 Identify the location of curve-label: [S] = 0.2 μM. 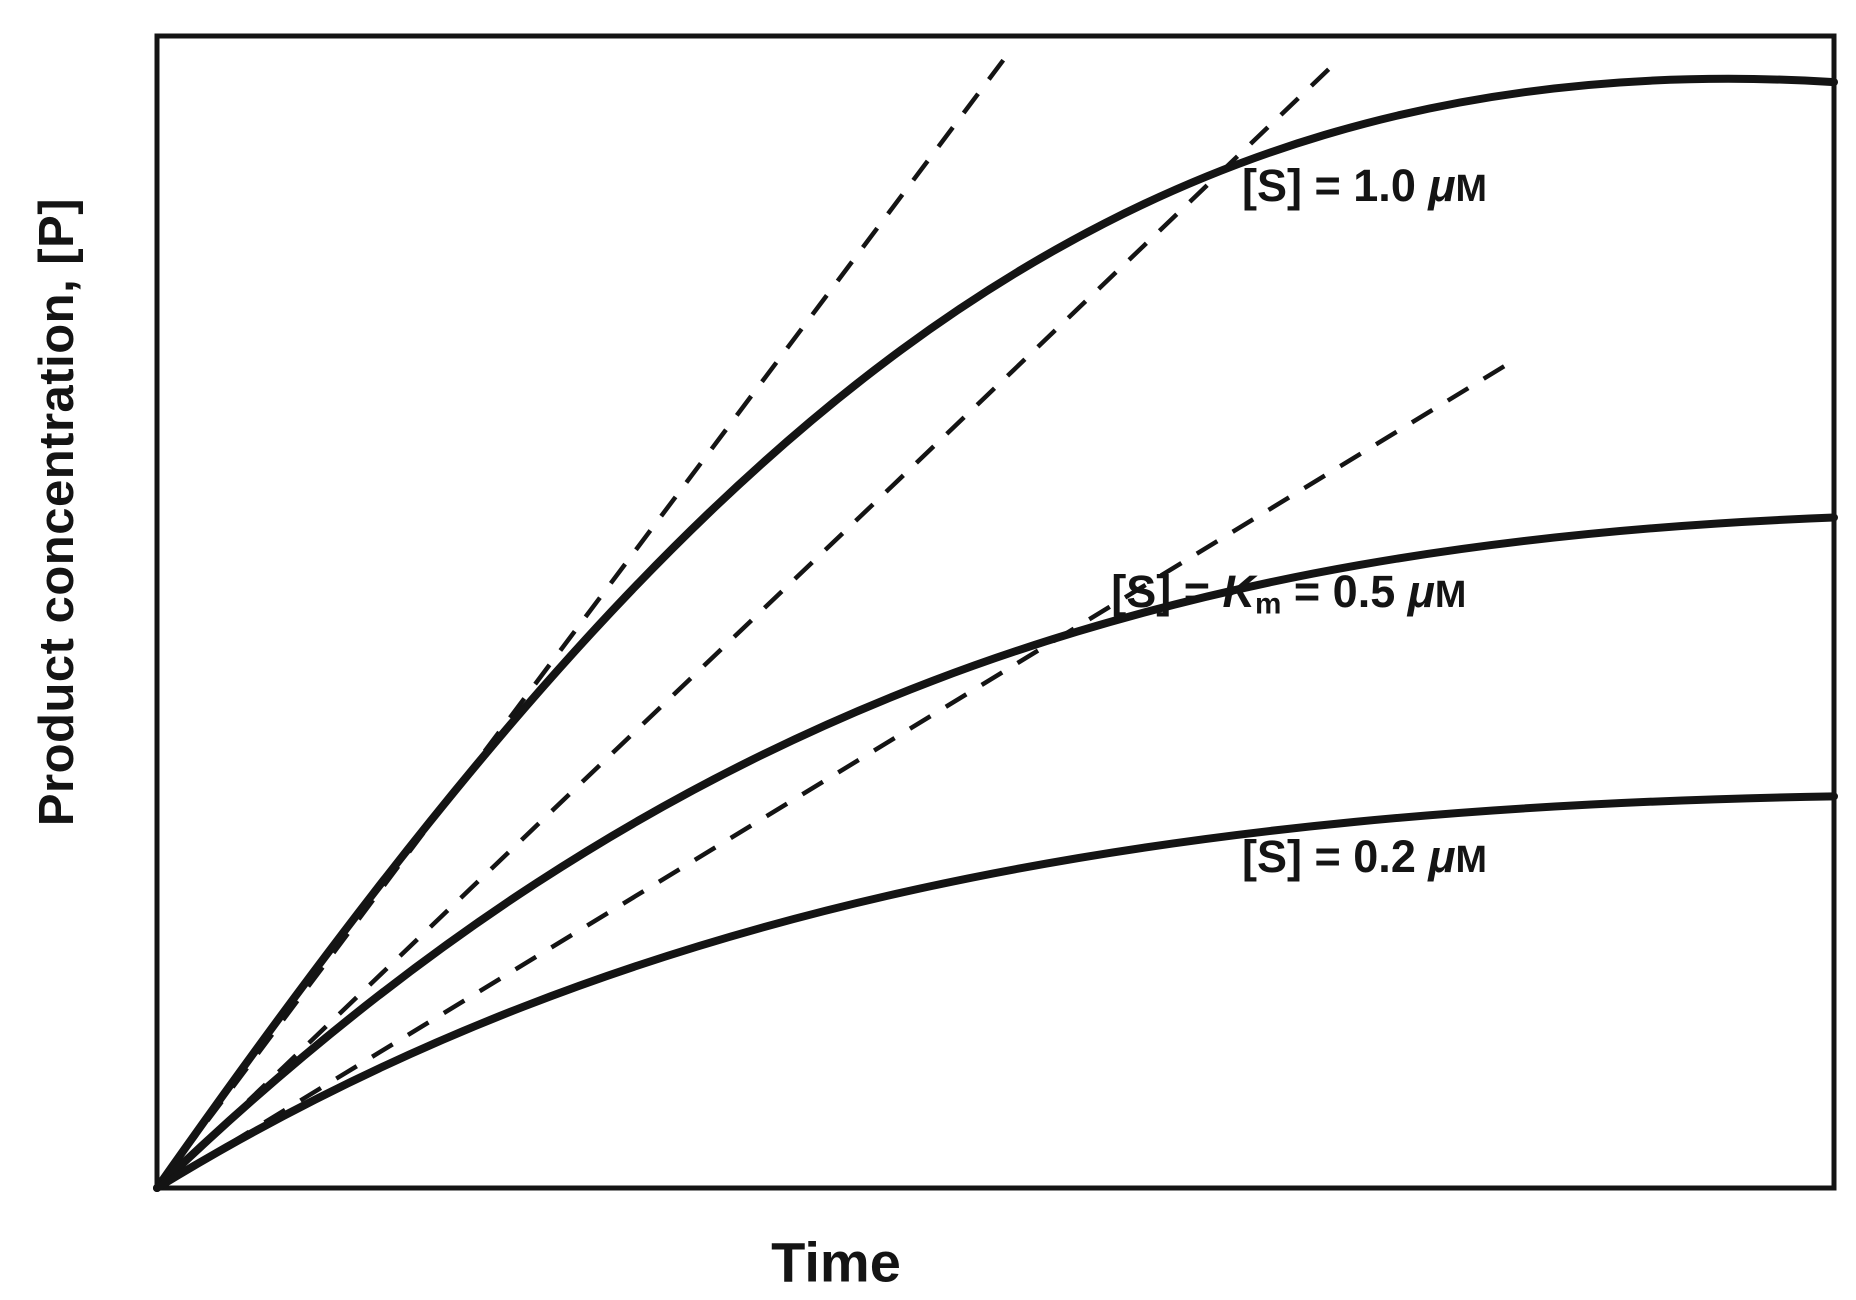
(1364, 857).